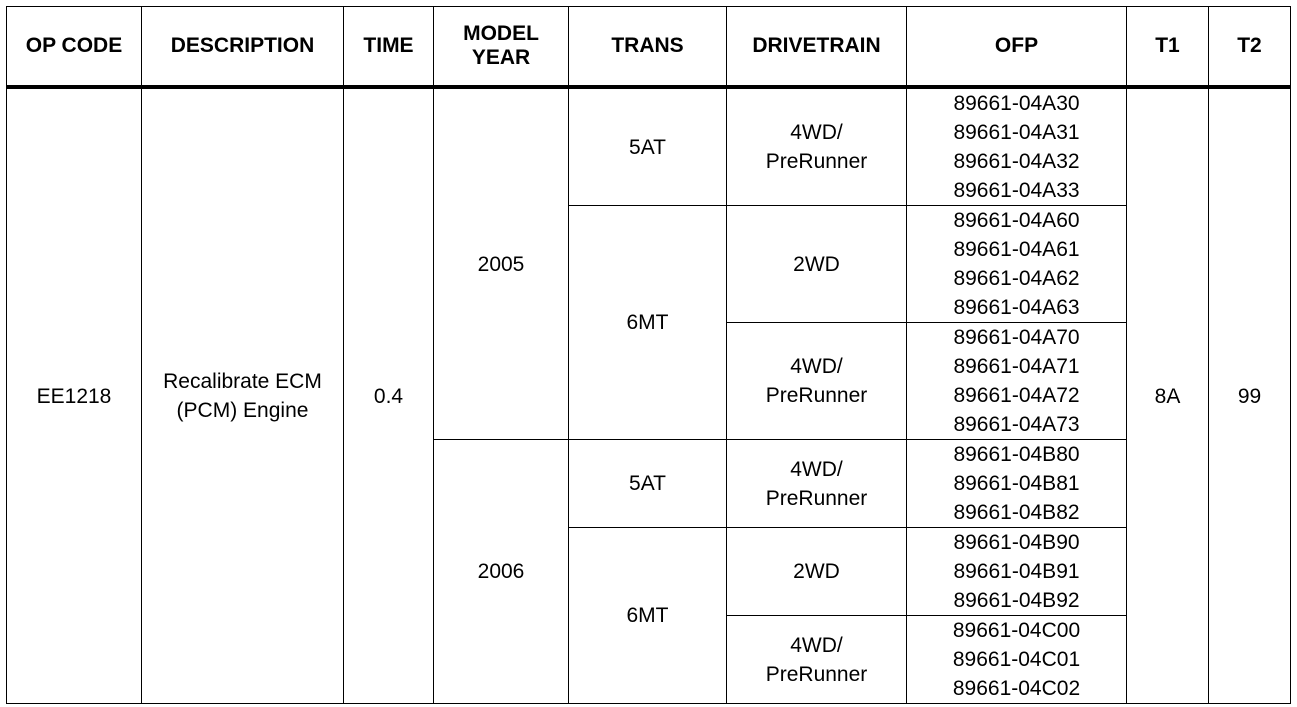 Image resolution: width=1297 pixels, height=707 pixels. I want to click on column-header: DRIVETRAIN, so click(816, 47).